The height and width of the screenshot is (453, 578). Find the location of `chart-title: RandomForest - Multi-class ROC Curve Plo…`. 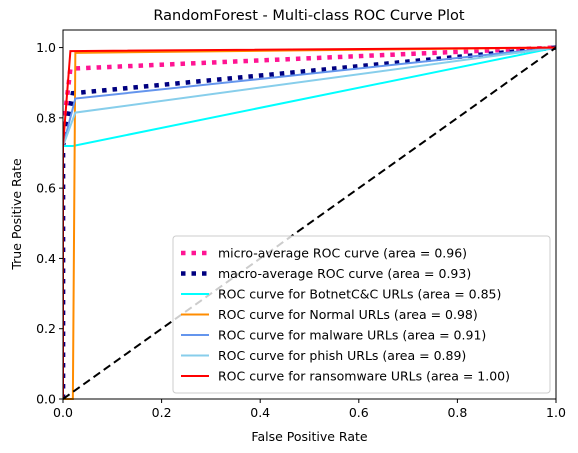

chart-title: RandomForest - Multi-class ROC Curve Plo… is located at coordinates (309, 16).